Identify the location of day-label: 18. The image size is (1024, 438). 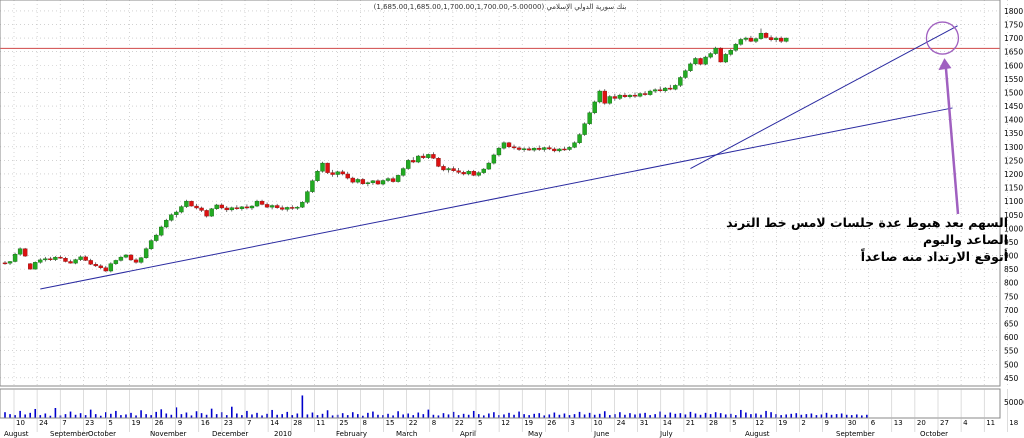
(1013, 423).